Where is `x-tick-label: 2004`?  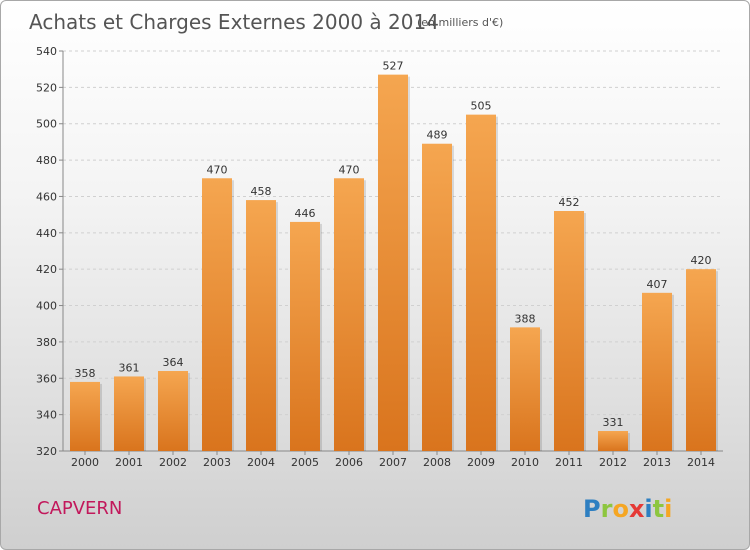
x-tick-label: 2004 is located at coordinates (261, 462).